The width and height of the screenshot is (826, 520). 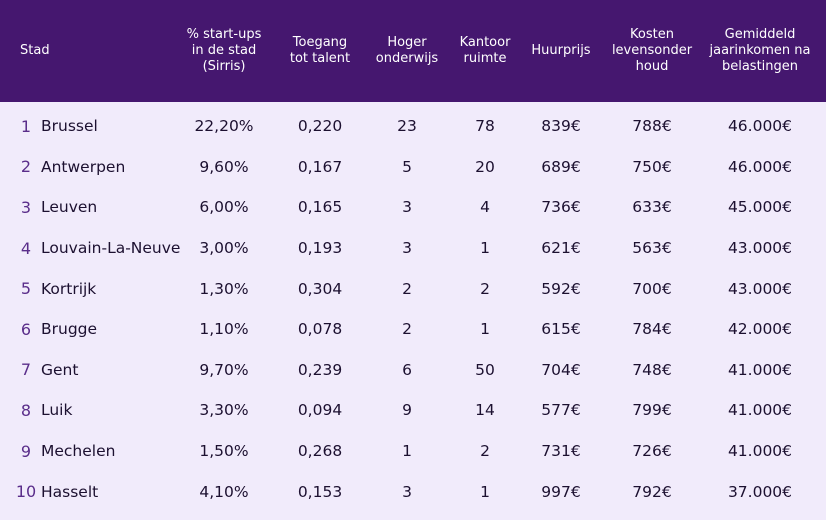 What do you see at coordinates (485, 126) in the screenshot?
I see `cell-kantoor: 78` at bounding box center [485, 126].